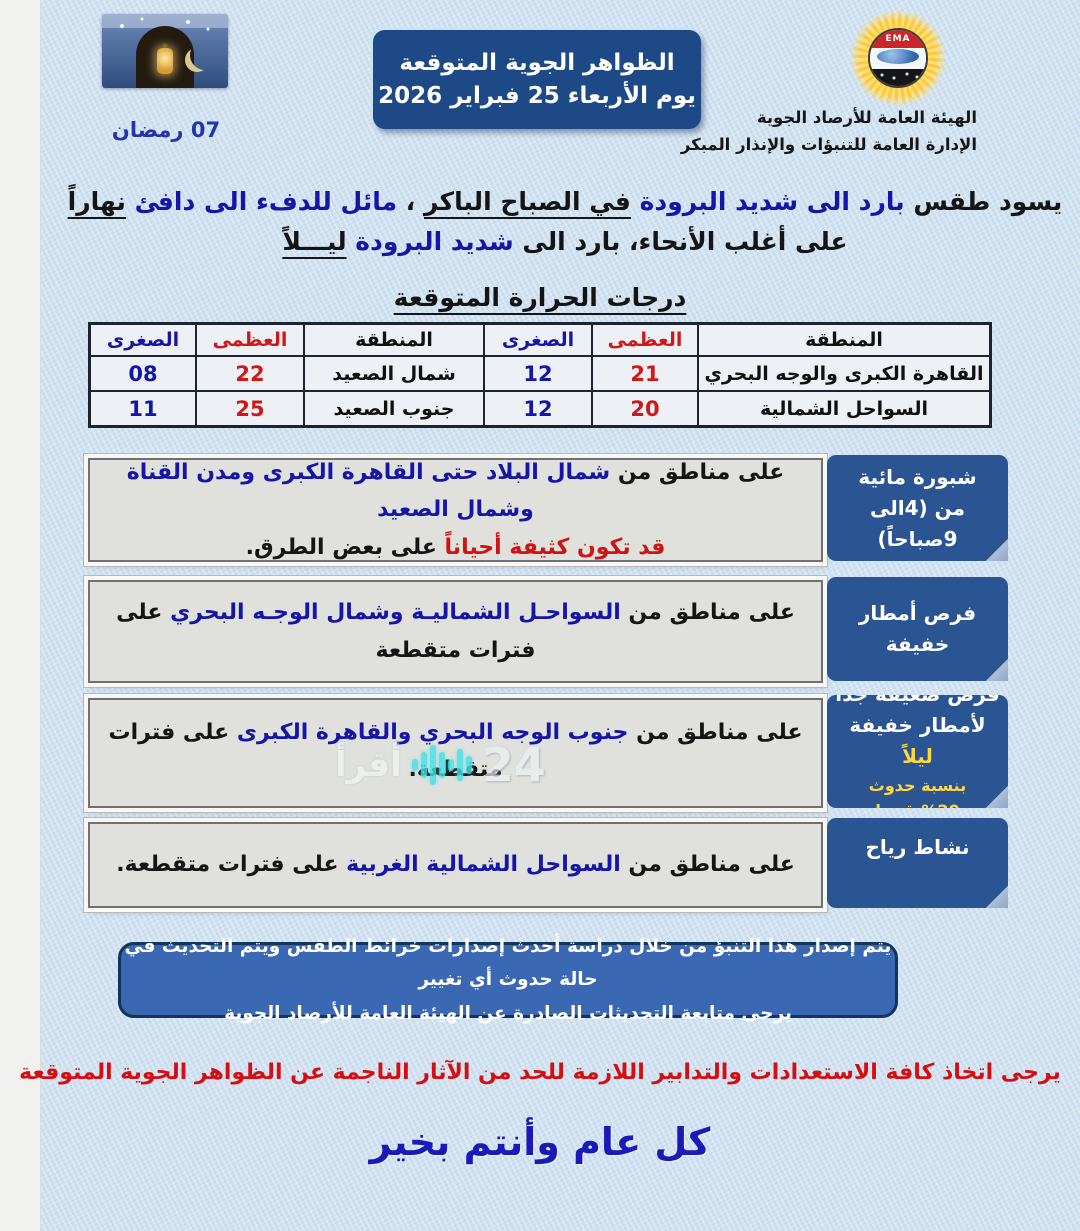  What do you see at coordinates (645, 340) in the screenshot?
I see `header-max-right: العظمى` at bounding box center [645, 340].